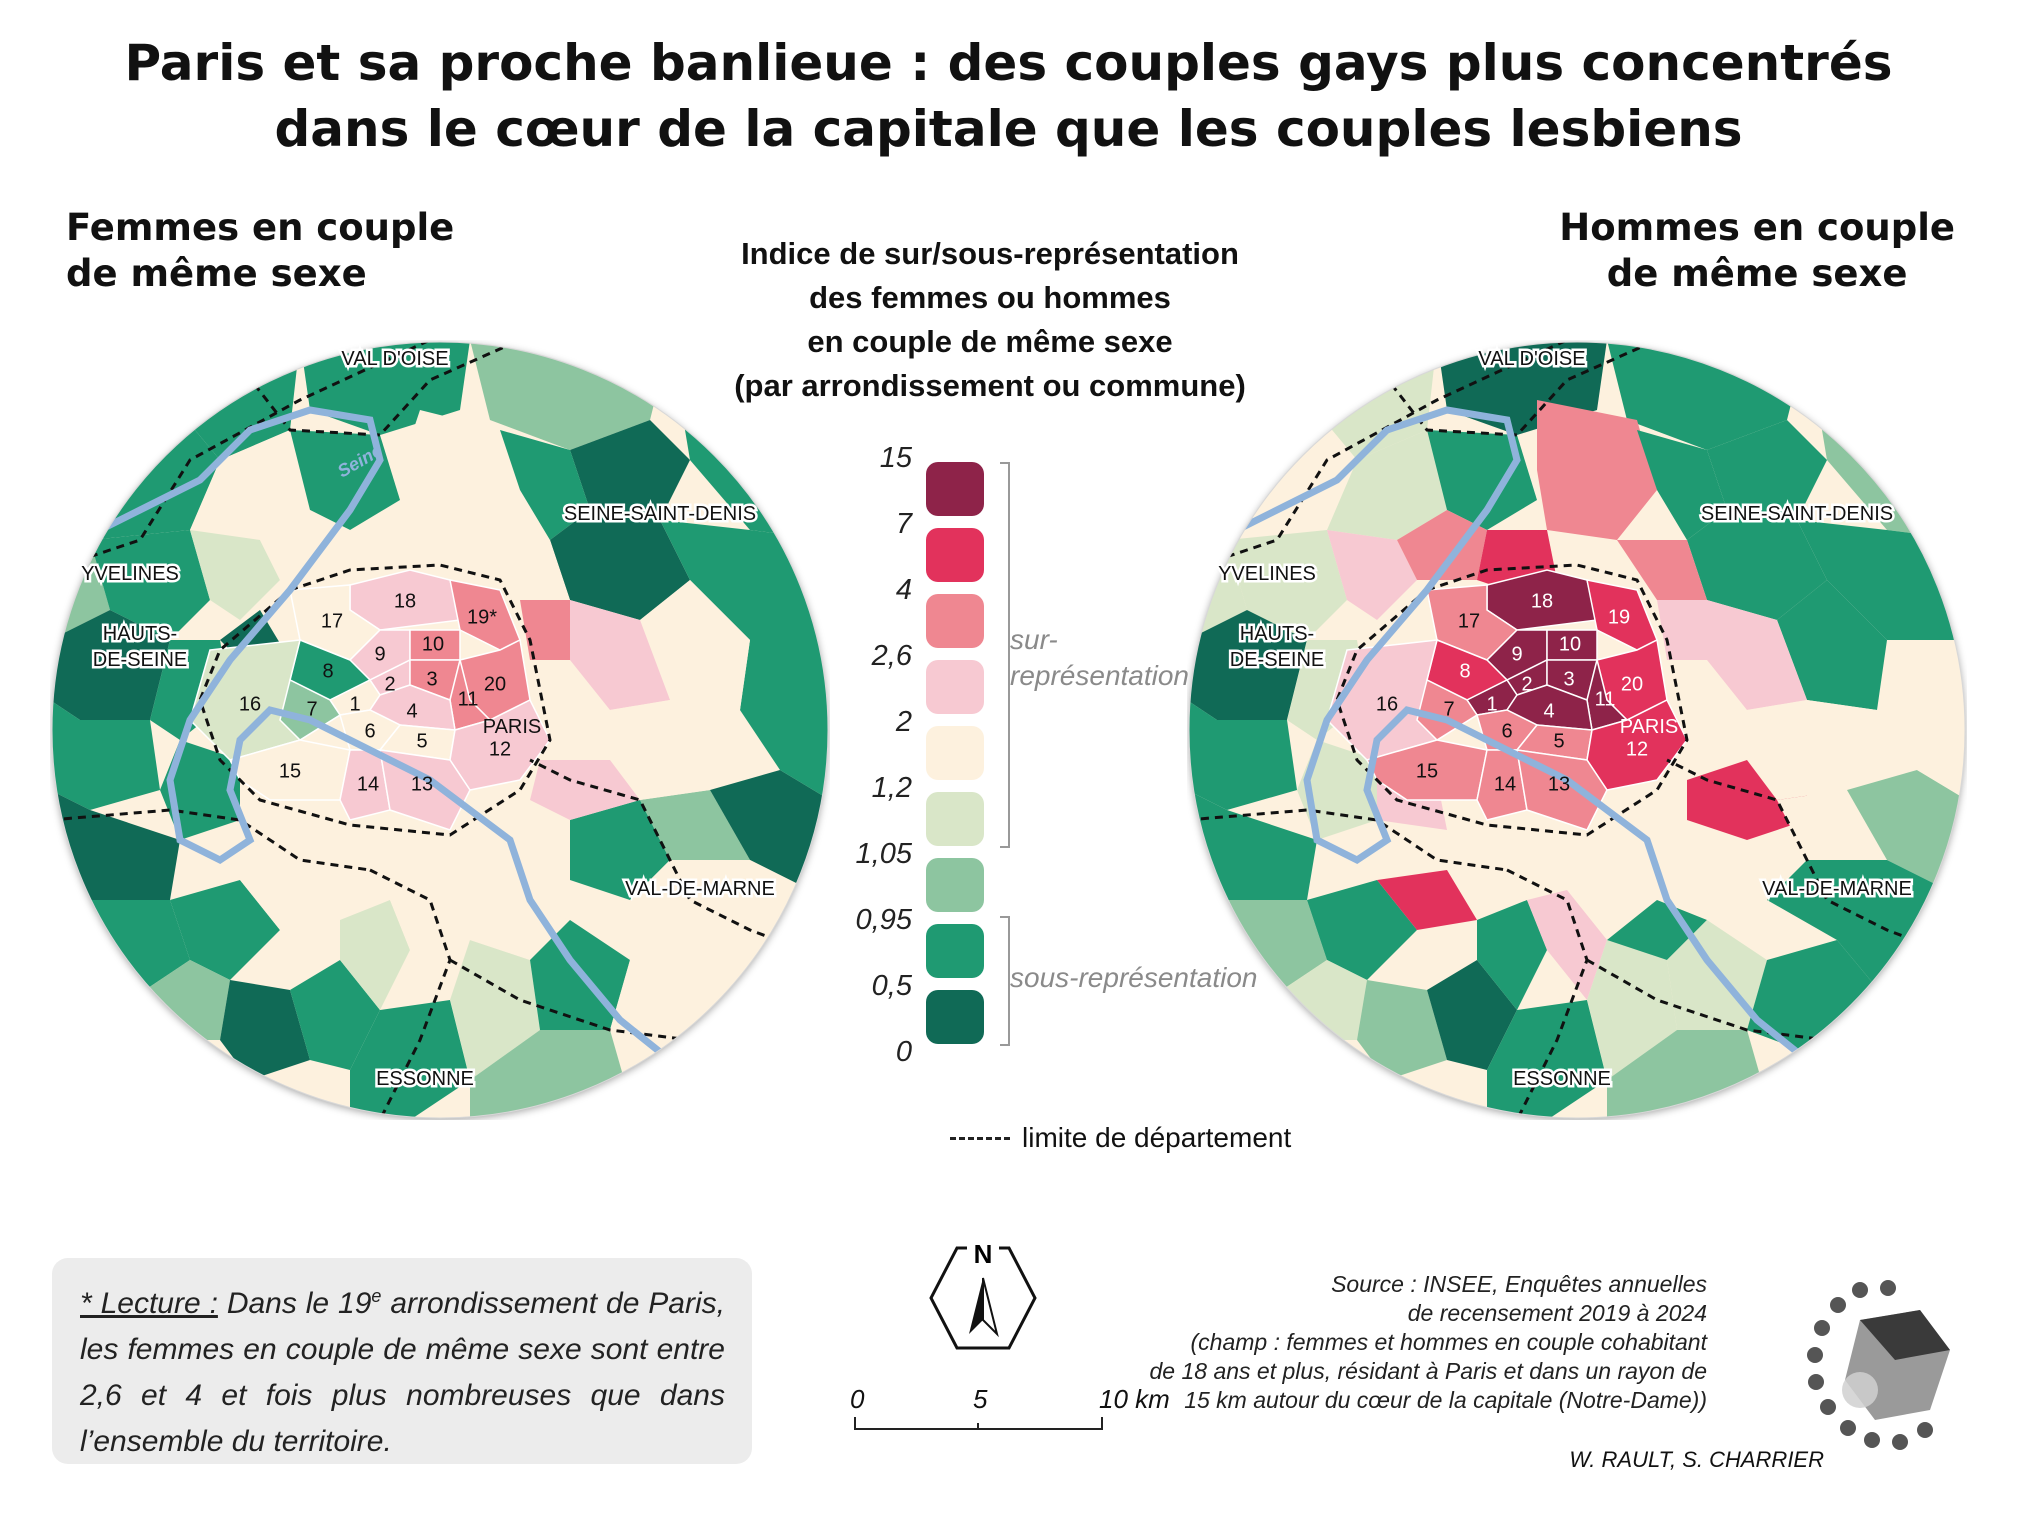 This screenshot has width=2017, height=1527. What do you see at coordinates (1507, 700) in the screenshot?
I see `paris-arrondissements` at bounding box center [1507, 700].